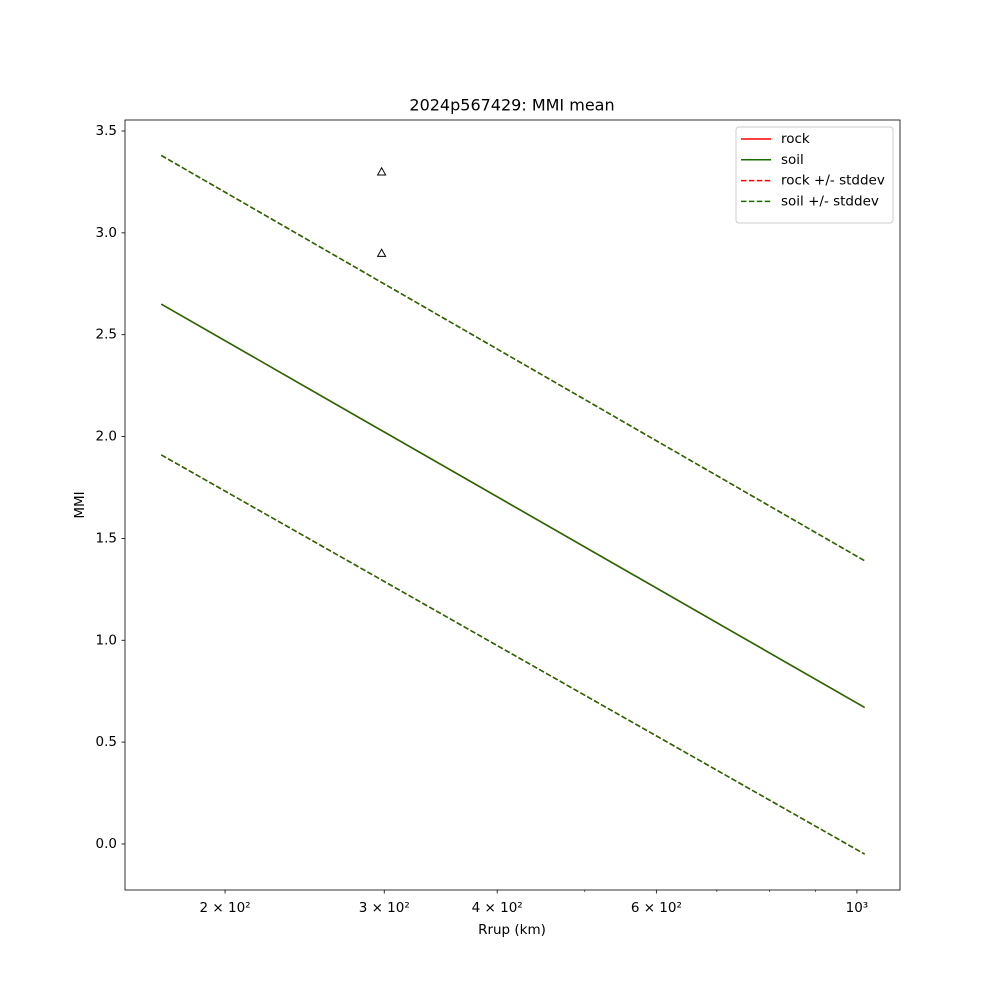 The height and width of the screenshot is (1000, 1000). I want to click on x-tick-label: 6 × 10², so click(656, 908).